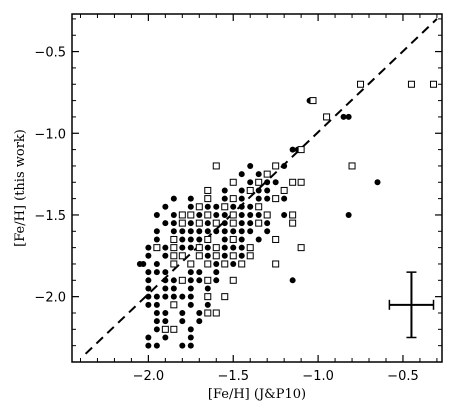  What do you see at coordinates (20, 188) in the screenshot?
I see `y-axis-label: [Fe/H] (this work)` at bounding box center [20, 188].